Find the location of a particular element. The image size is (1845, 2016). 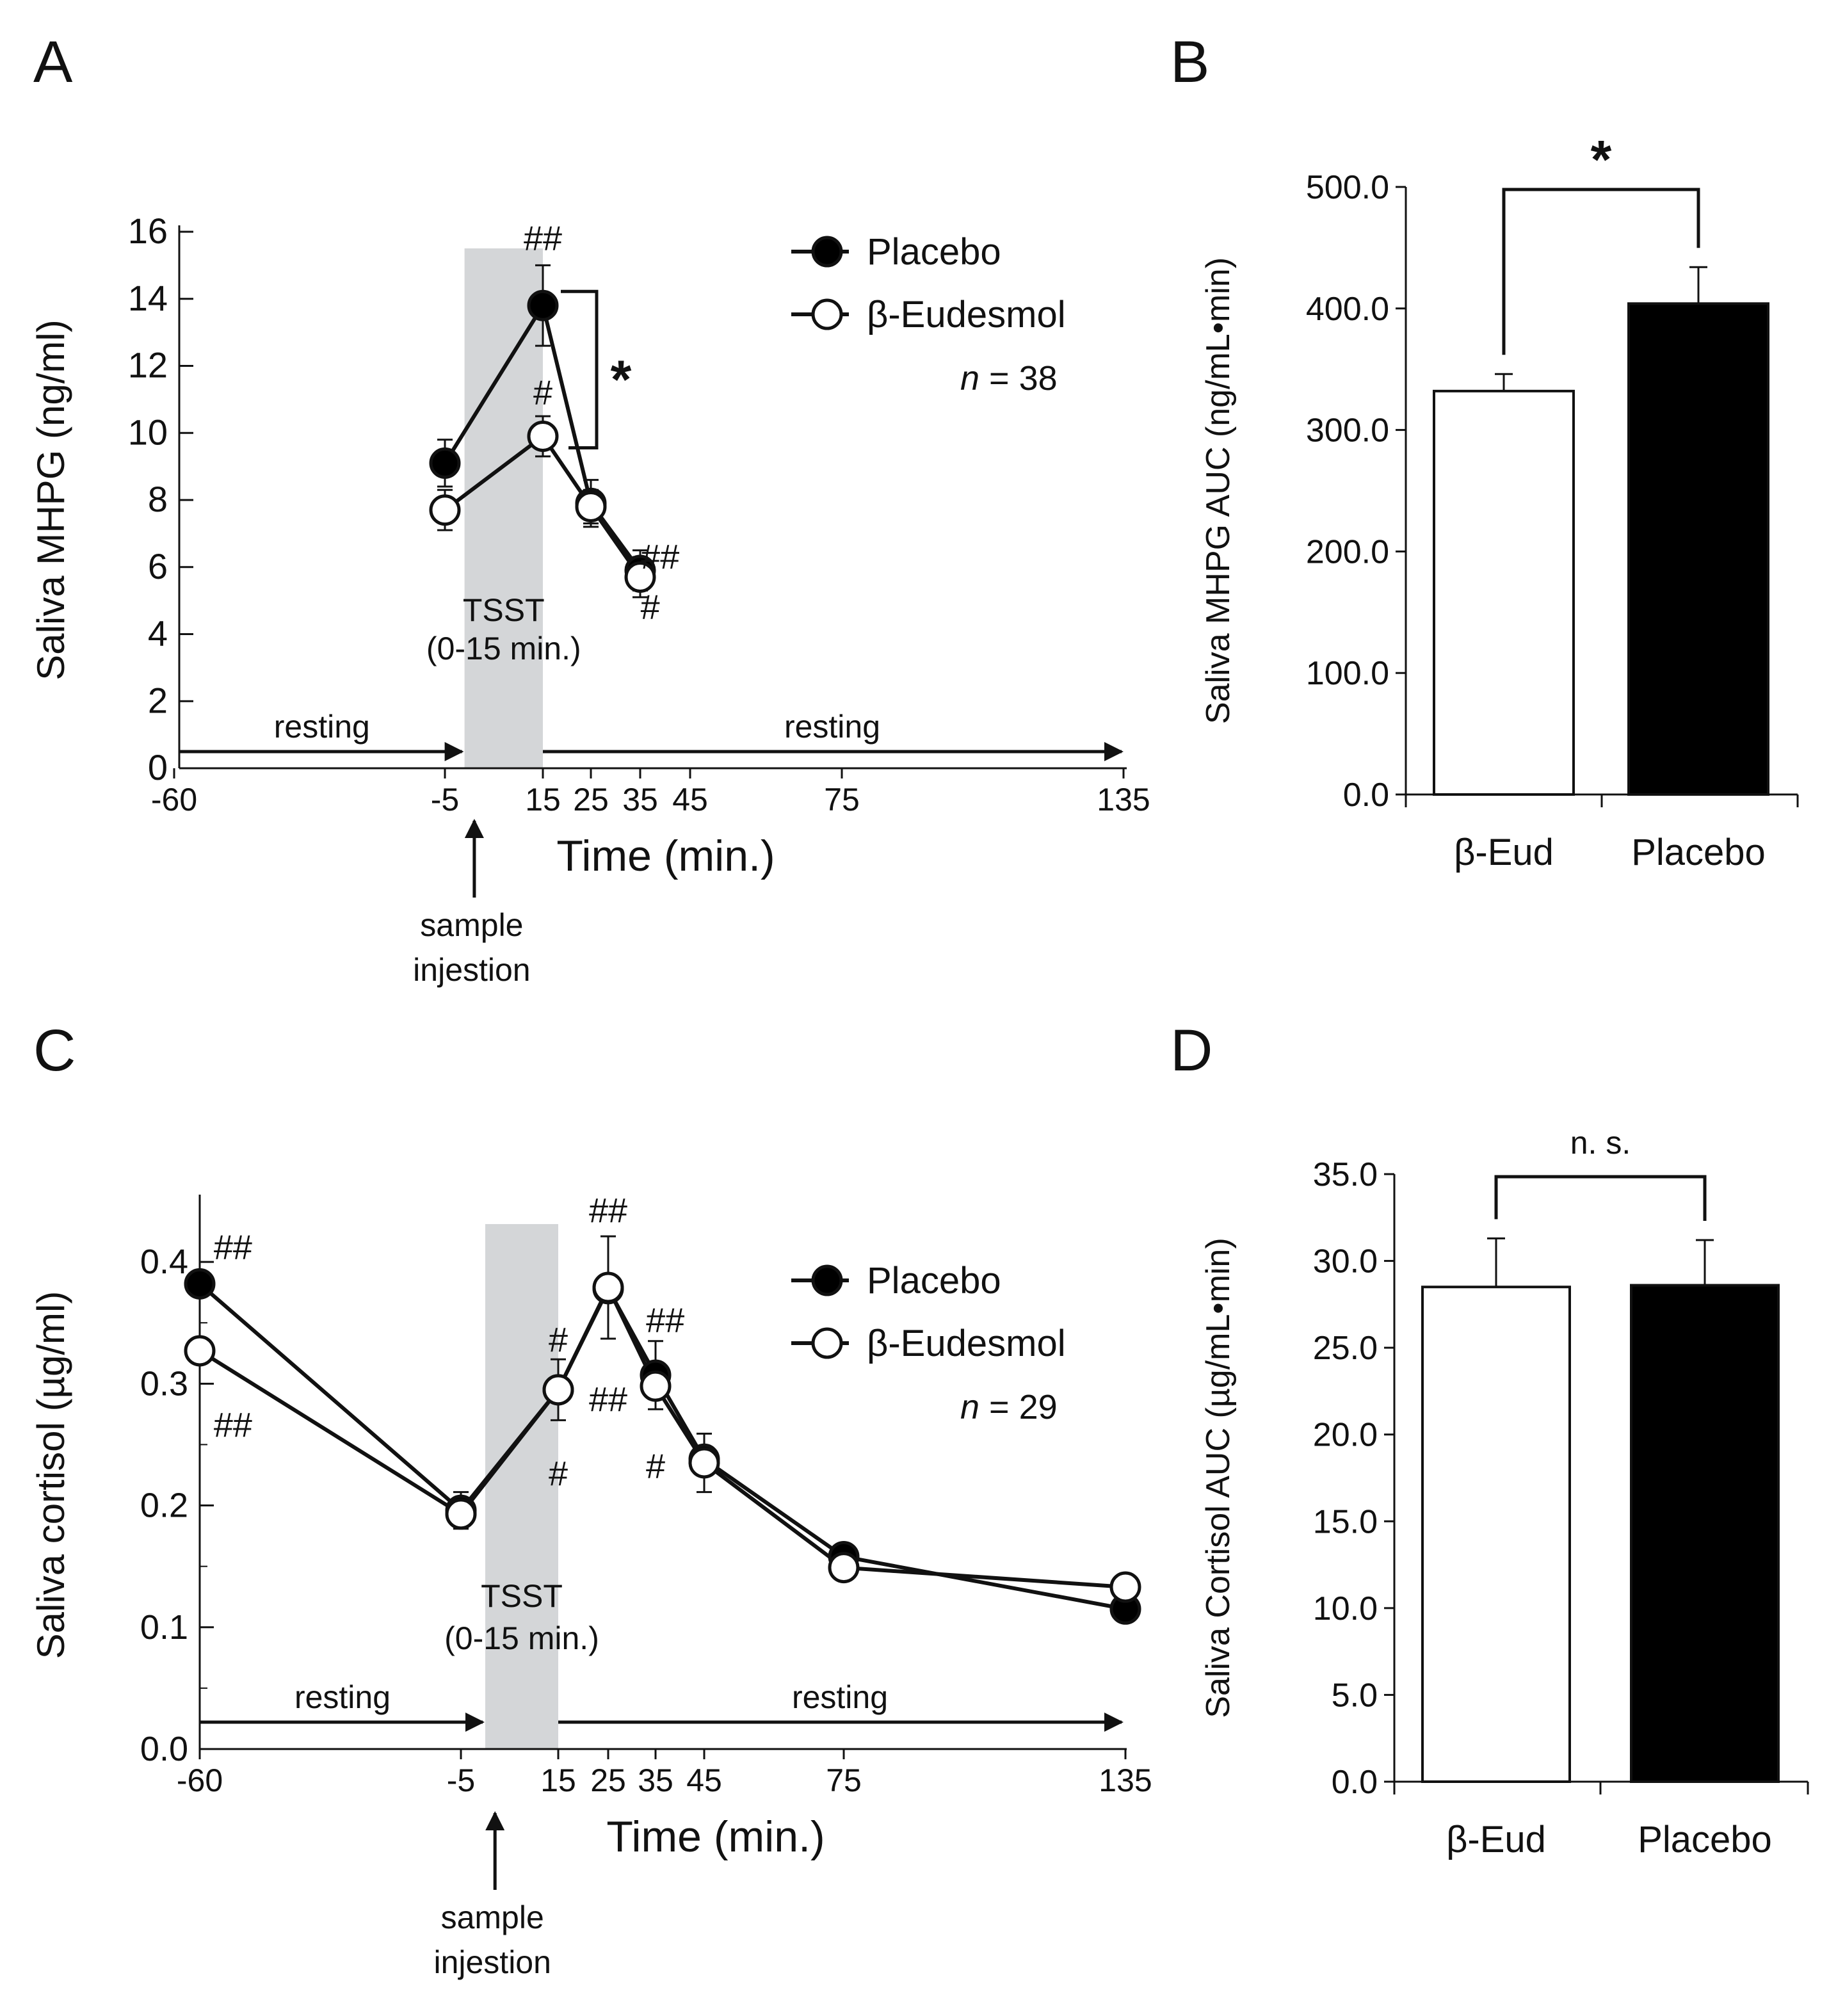

y-tick-label: 12 is located at coordinates (148, 365).